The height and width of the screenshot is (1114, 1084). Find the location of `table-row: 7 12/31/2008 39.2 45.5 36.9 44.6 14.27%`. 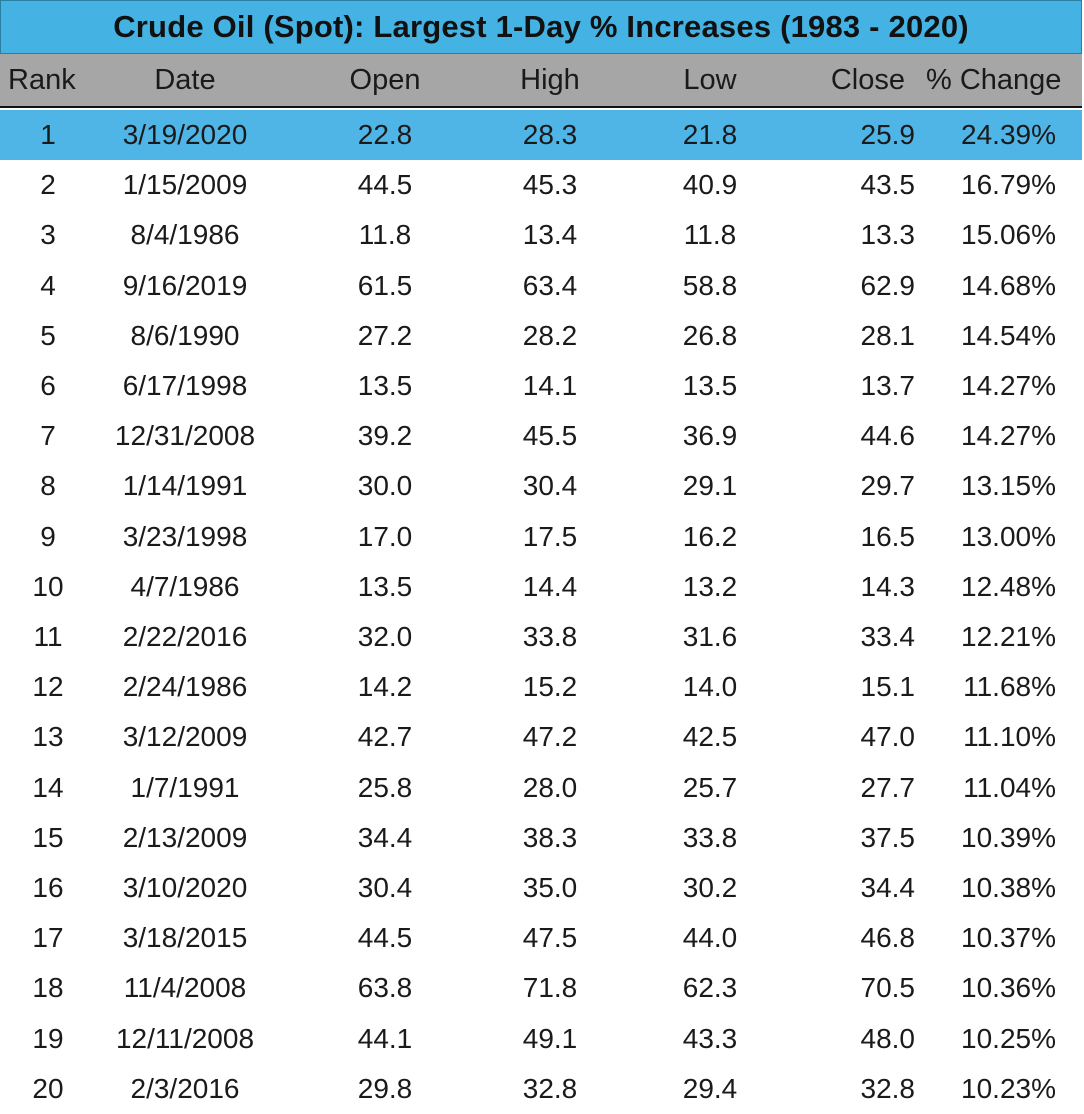

table-row: 7 12/31/2008 39.2 45.5 36.9 44.6 14.27% is located at coordinates (541, 436).